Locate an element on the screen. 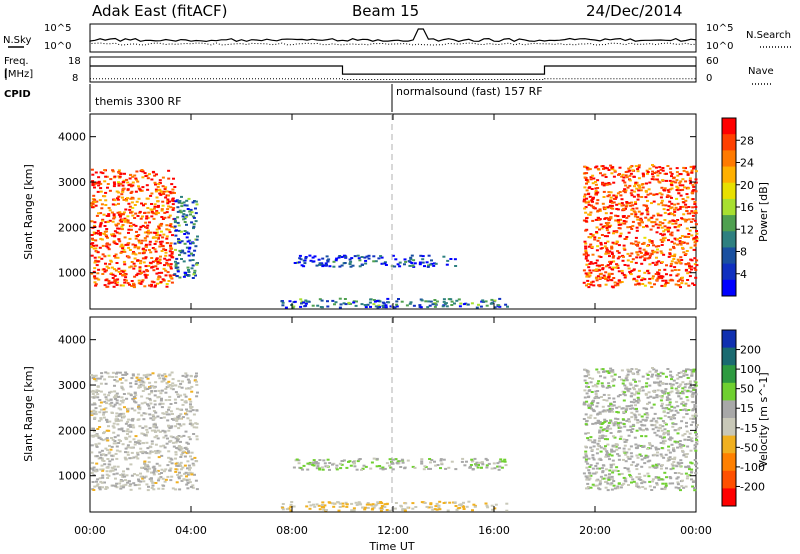  y-tick-label: 4000 is located at coordinates (72, 137).